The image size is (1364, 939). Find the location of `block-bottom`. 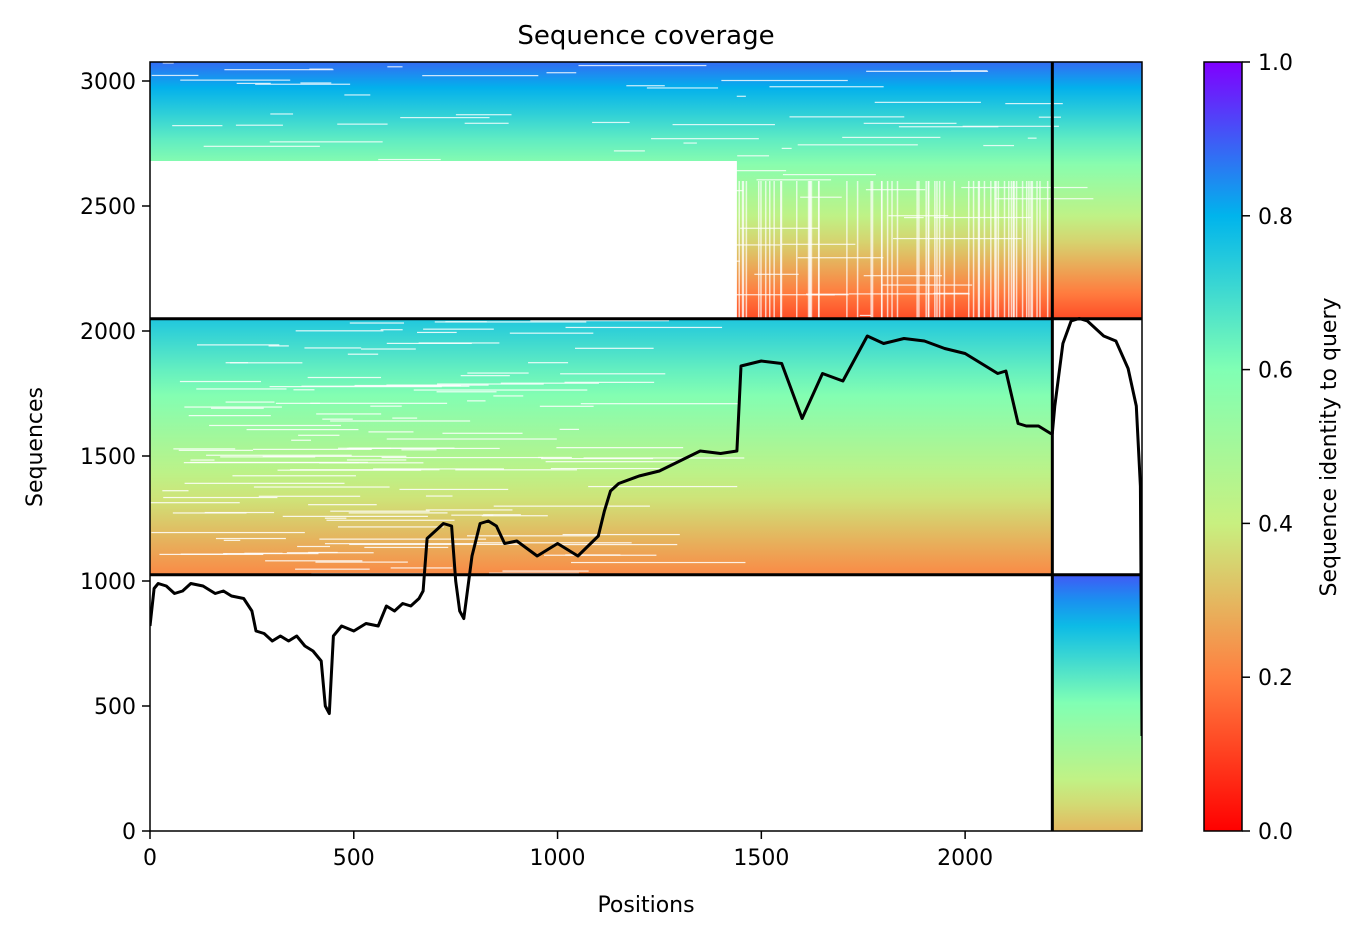

block-bottom is located at coordinates (1097, 702).